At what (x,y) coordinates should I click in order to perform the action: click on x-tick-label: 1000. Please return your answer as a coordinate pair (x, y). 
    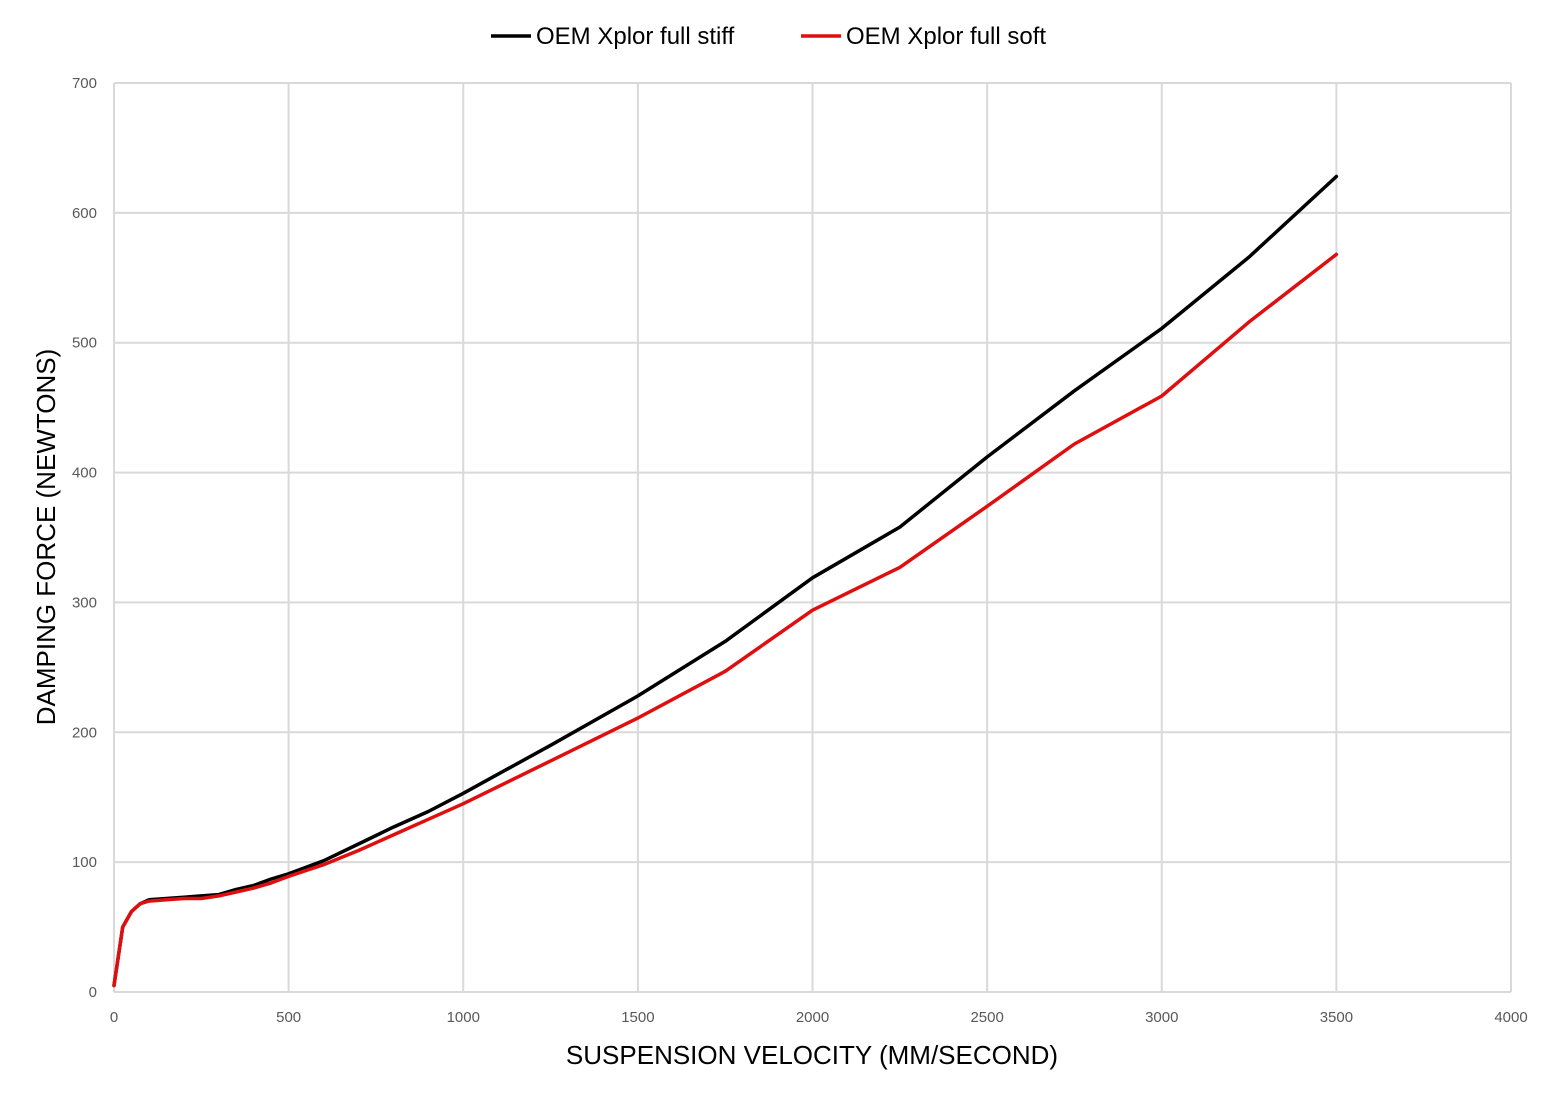
    Looking at the image, I should click on (463, 1017).